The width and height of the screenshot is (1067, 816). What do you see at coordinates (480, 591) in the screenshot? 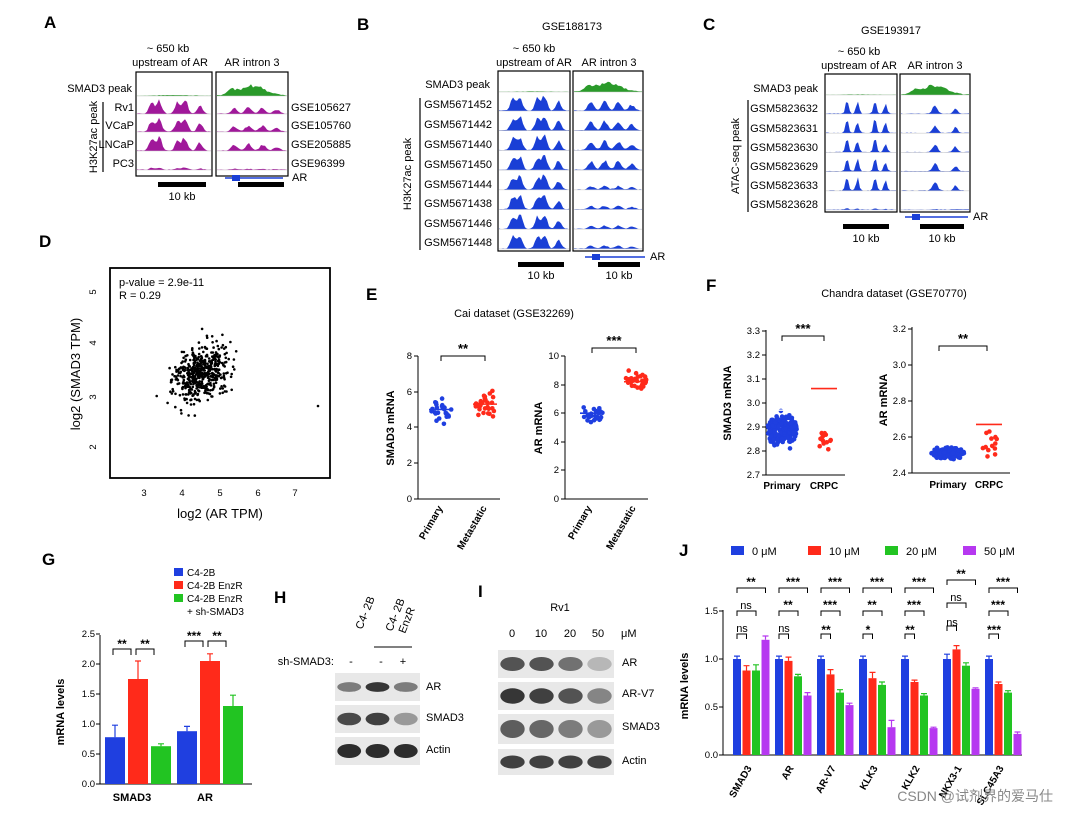
I see `panel-i-letter: I` at bounding box center [480, 591].